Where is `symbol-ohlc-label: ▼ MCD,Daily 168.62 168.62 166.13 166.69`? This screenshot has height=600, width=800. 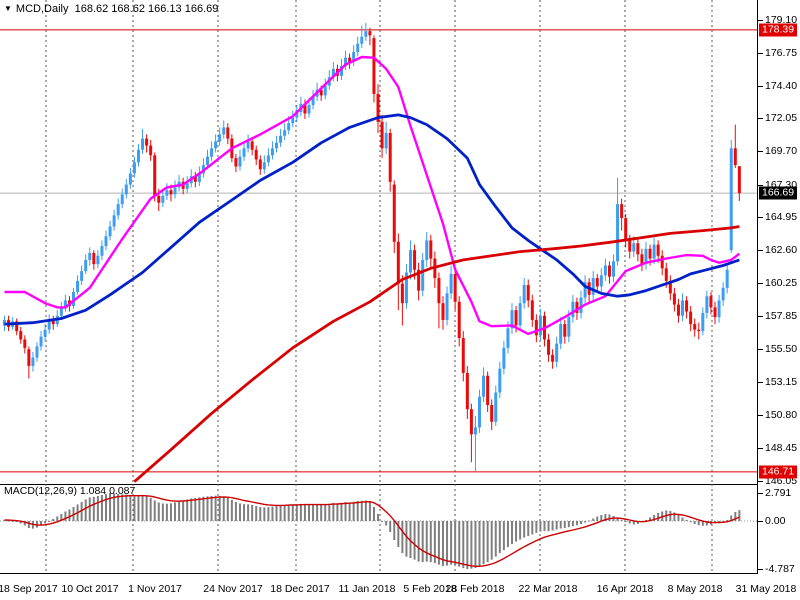
symbol-ohlc-label: ▼ MCD,Daily 168.62 168.62 166.13 166.69 is located at coordinates (111, 9).